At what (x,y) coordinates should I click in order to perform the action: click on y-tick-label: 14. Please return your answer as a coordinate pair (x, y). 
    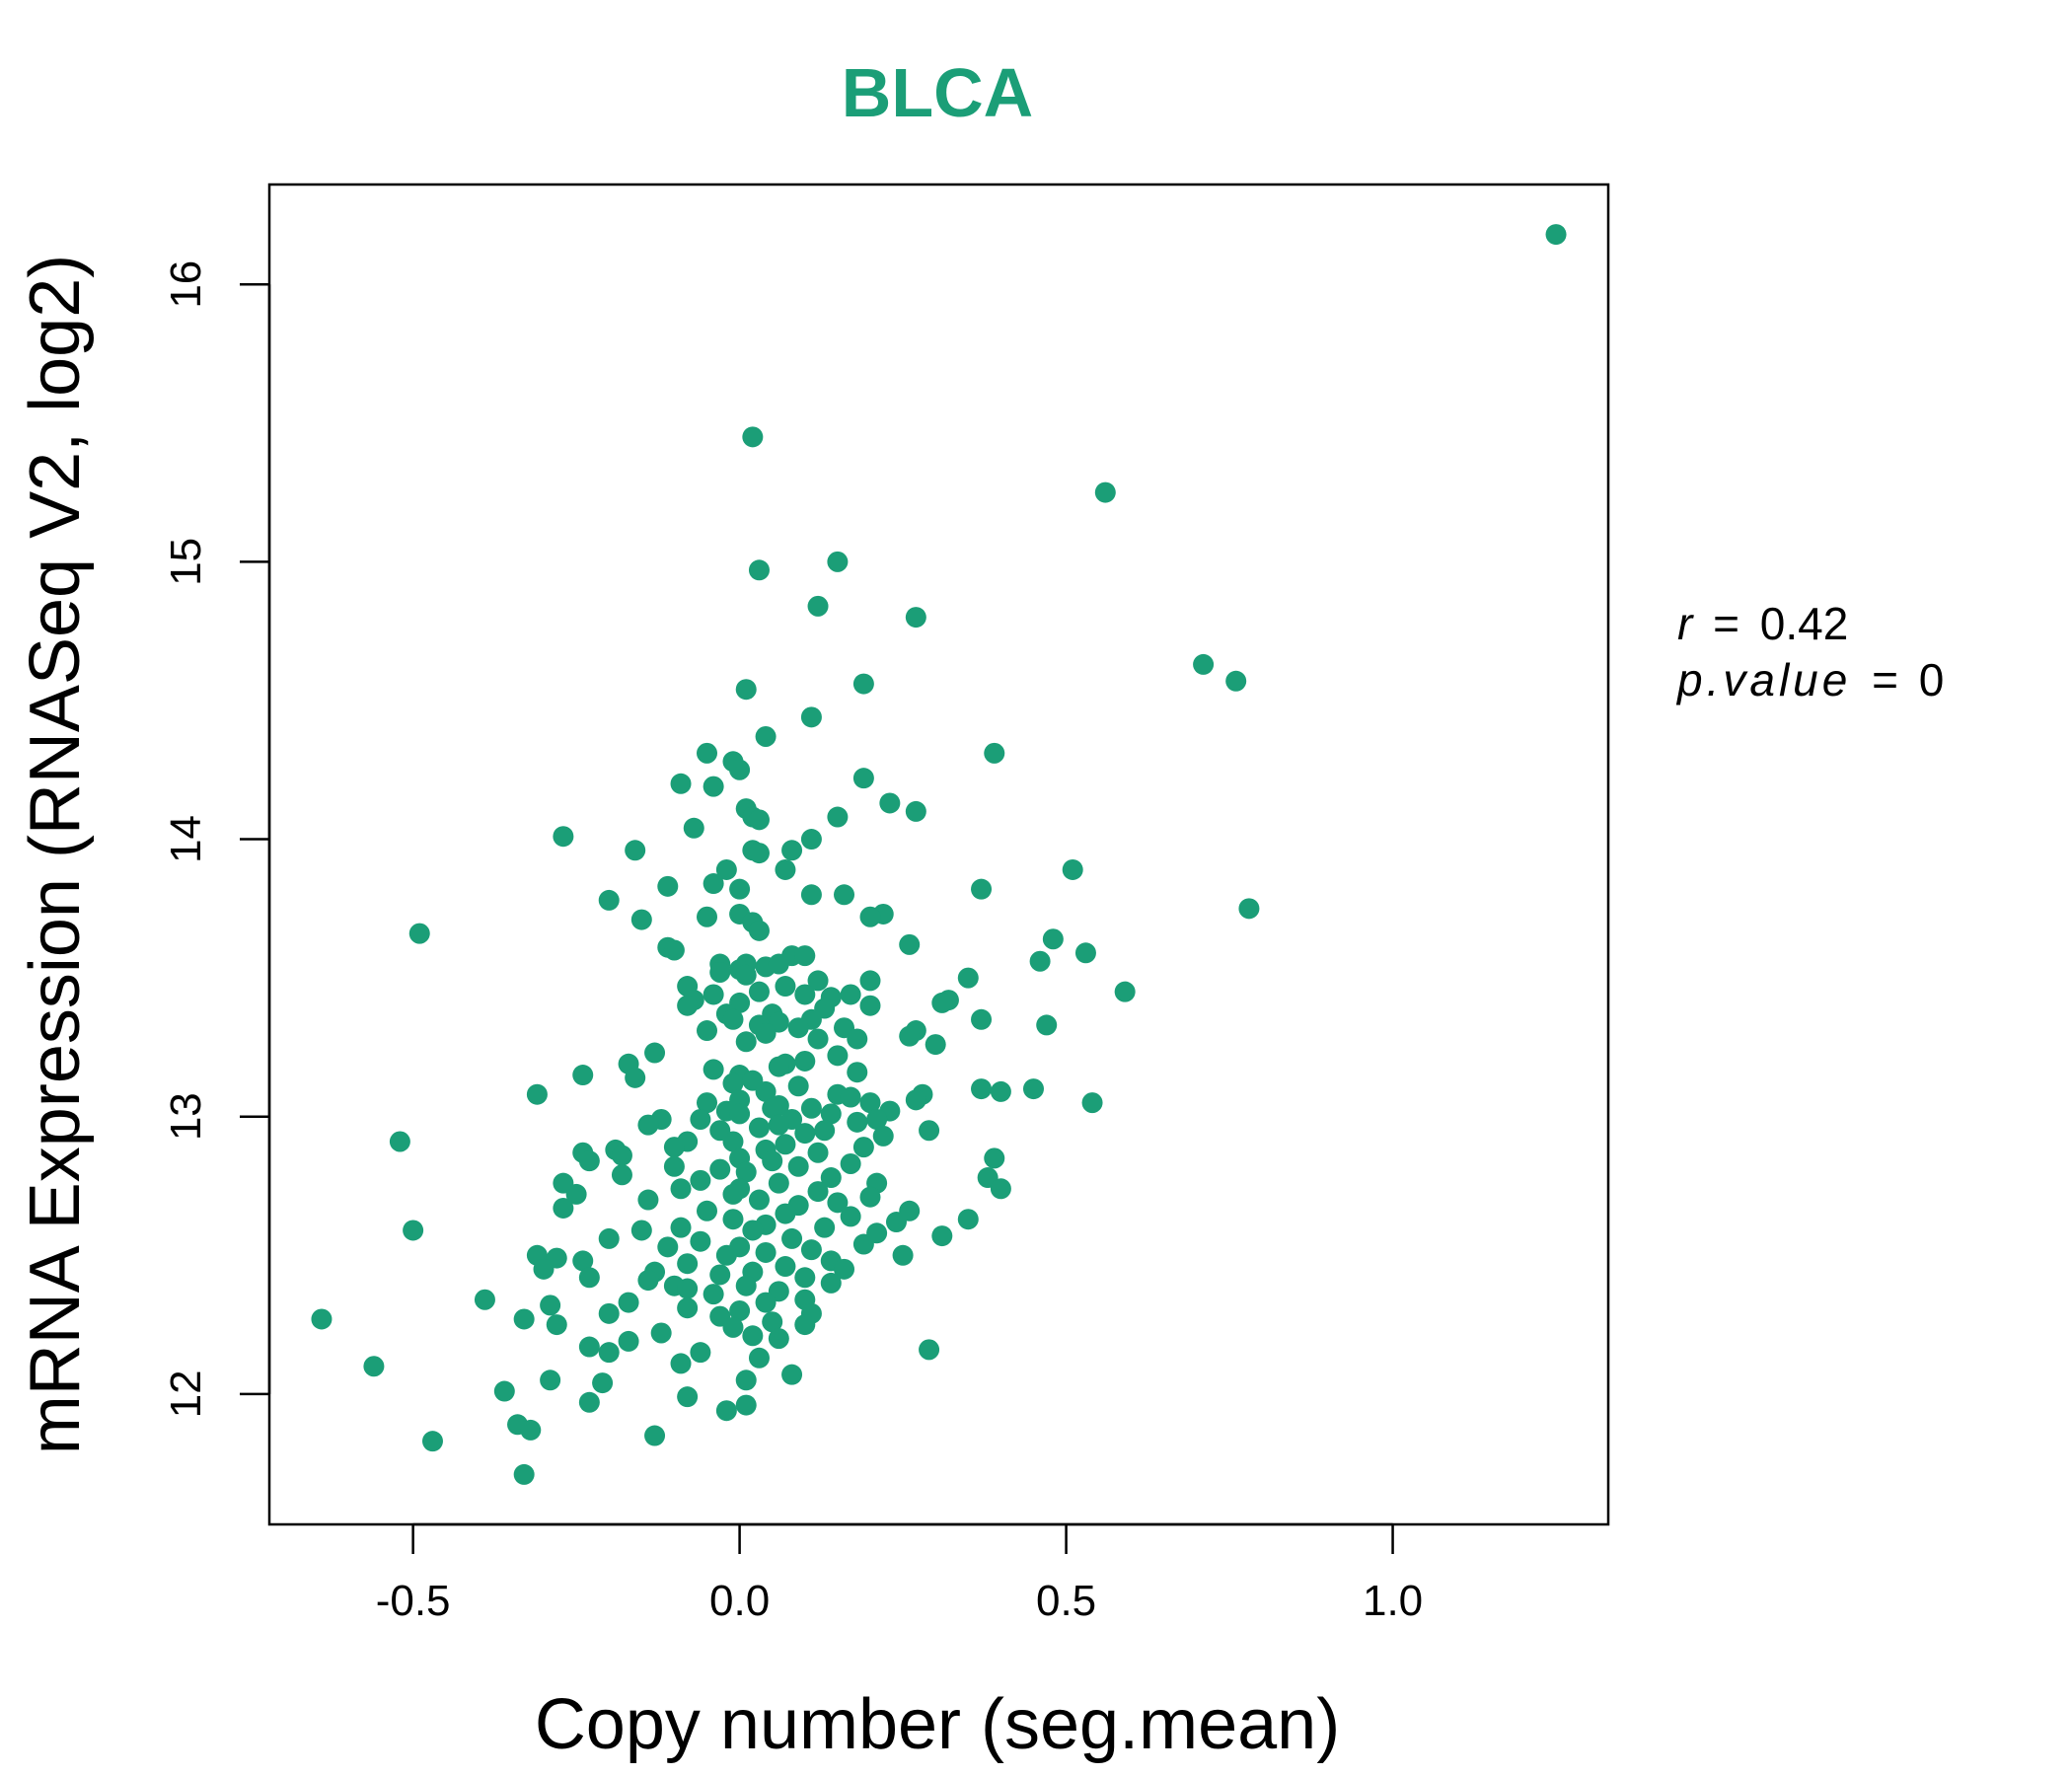
    Looking at the image, I should click on (186, 839).